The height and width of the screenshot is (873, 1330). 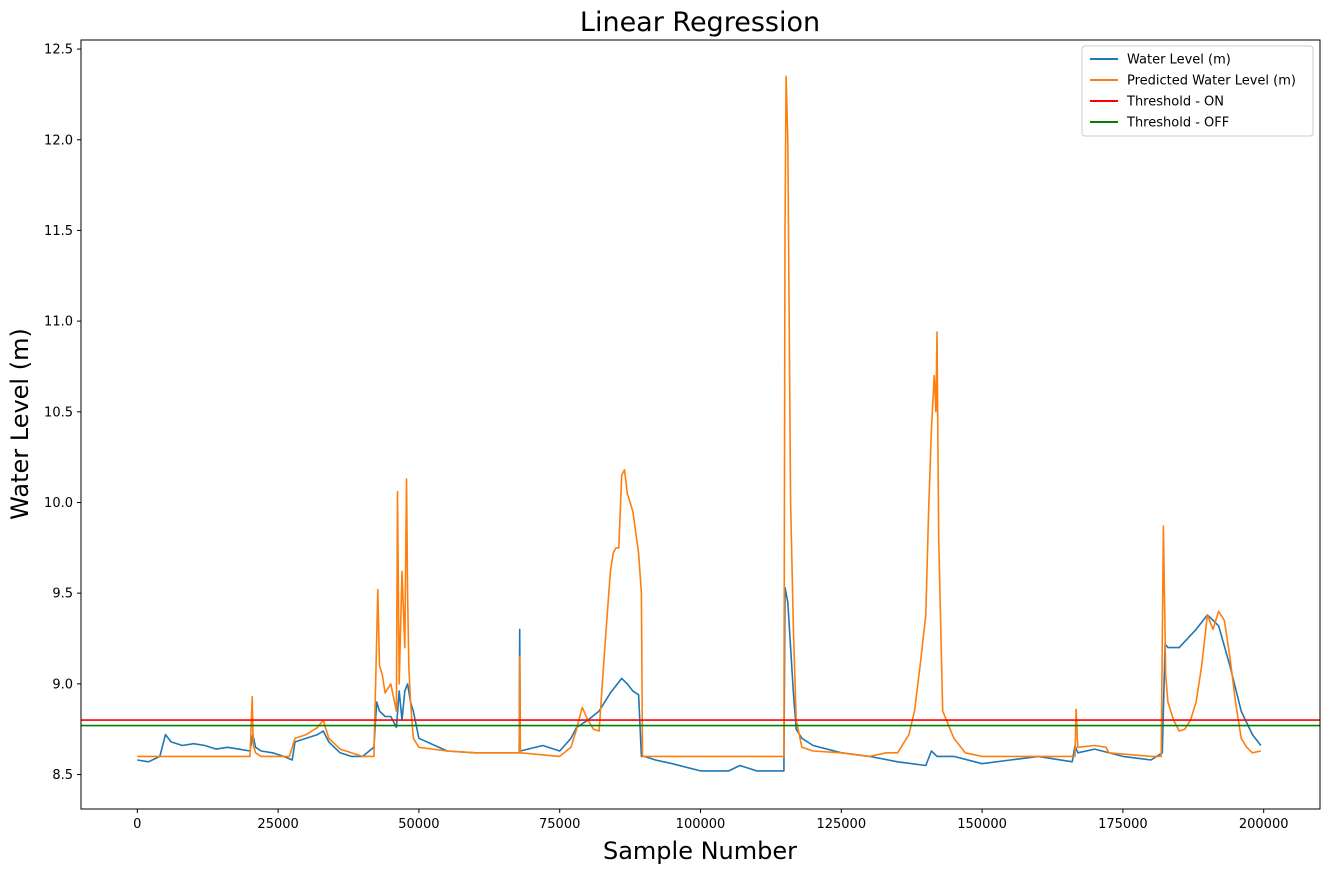 What do you see at coordinates (58, 412) in the screenshot?
I see `y-tick-label: 10.5` at bounding box center [58, 412].